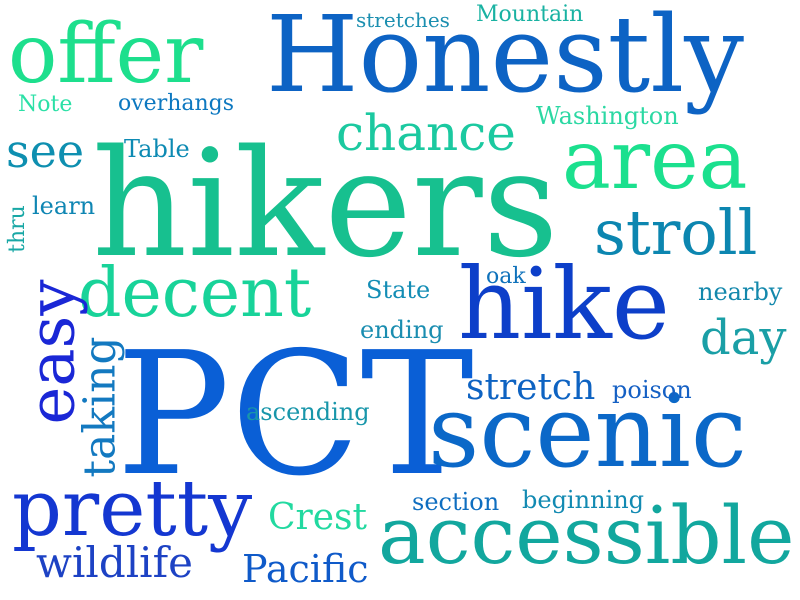 This screenshot has width=800, height=600. I want to click on word-overhangs: overhangs, so click(176, 103).